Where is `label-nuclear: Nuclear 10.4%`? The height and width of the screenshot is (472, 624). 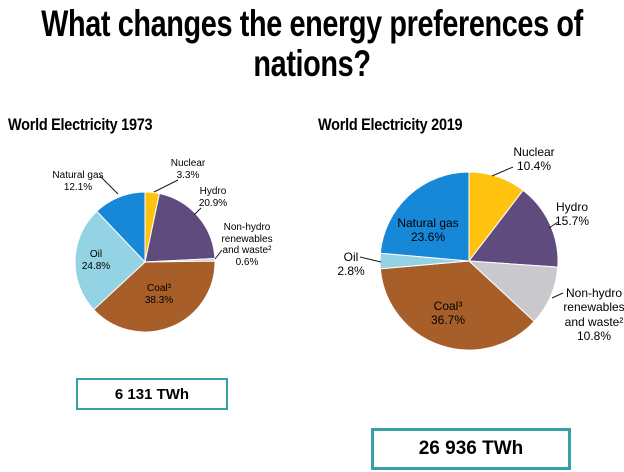 label-nuclear: Nuclear 10.4% is located at coordinates (534, 159).